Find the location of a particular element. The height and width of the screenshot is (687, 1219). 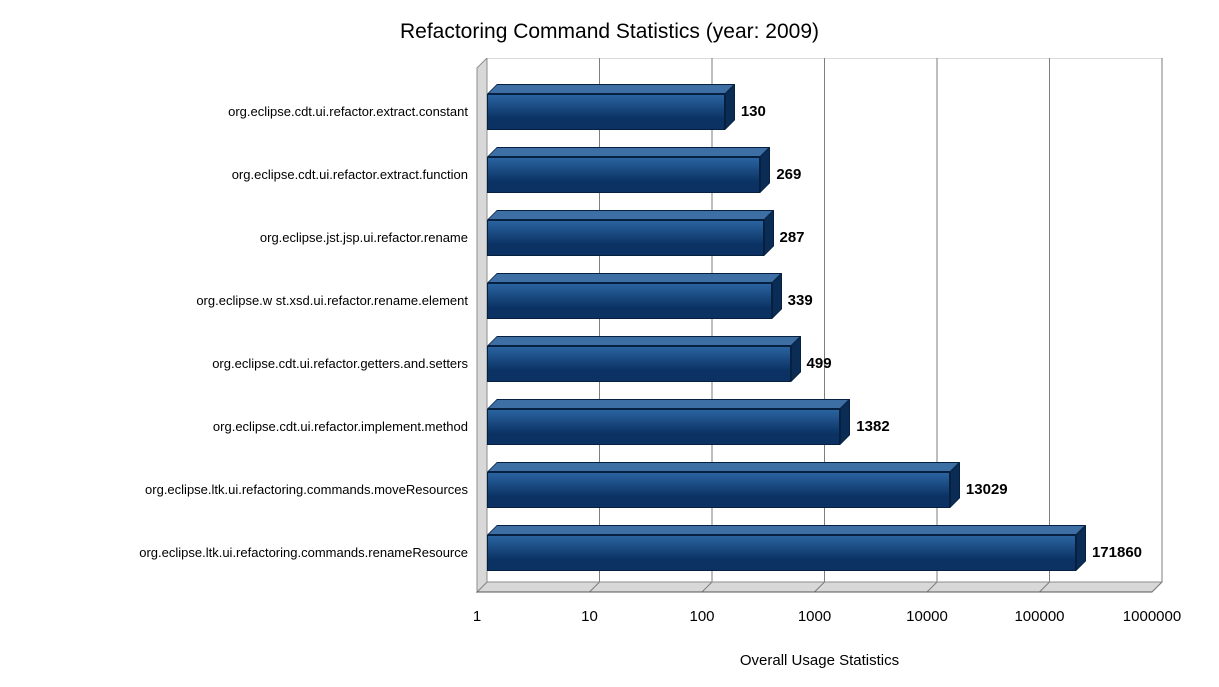

x-tick-label: 1 is located at coordinates (477, 616).